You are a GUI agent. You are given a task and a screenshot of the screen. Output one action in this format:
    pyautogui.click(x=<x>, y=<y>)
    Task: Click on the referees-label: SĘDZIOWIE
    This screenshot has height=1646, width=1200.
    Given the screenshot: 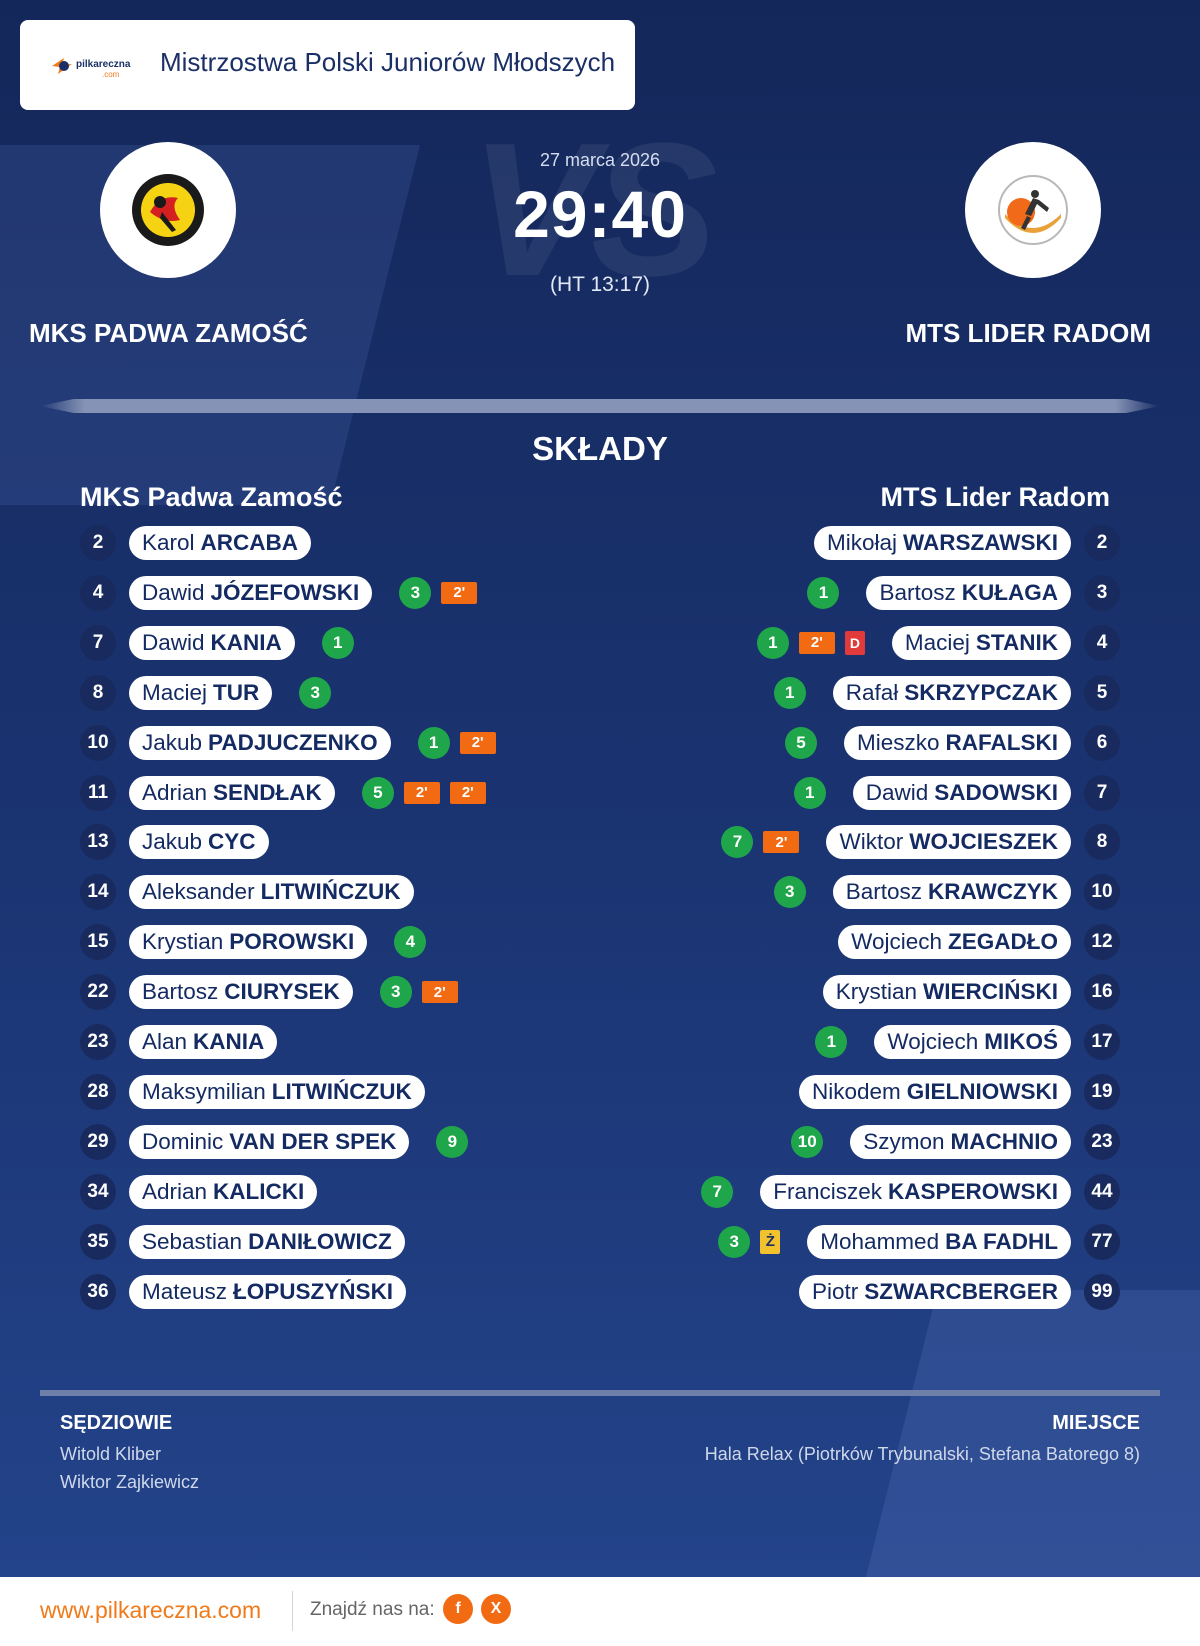 What is the action you would take?
    pyautogui.click(x=116, y=1423)
    